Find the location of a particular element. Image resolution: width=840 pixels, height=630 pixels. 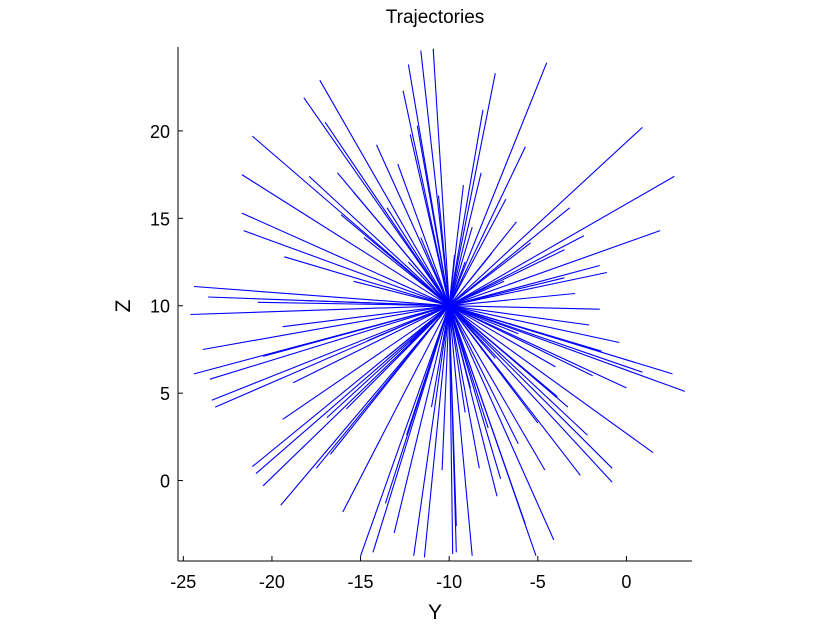

x-tick-label: -20 is located at coordinates (272, 582).